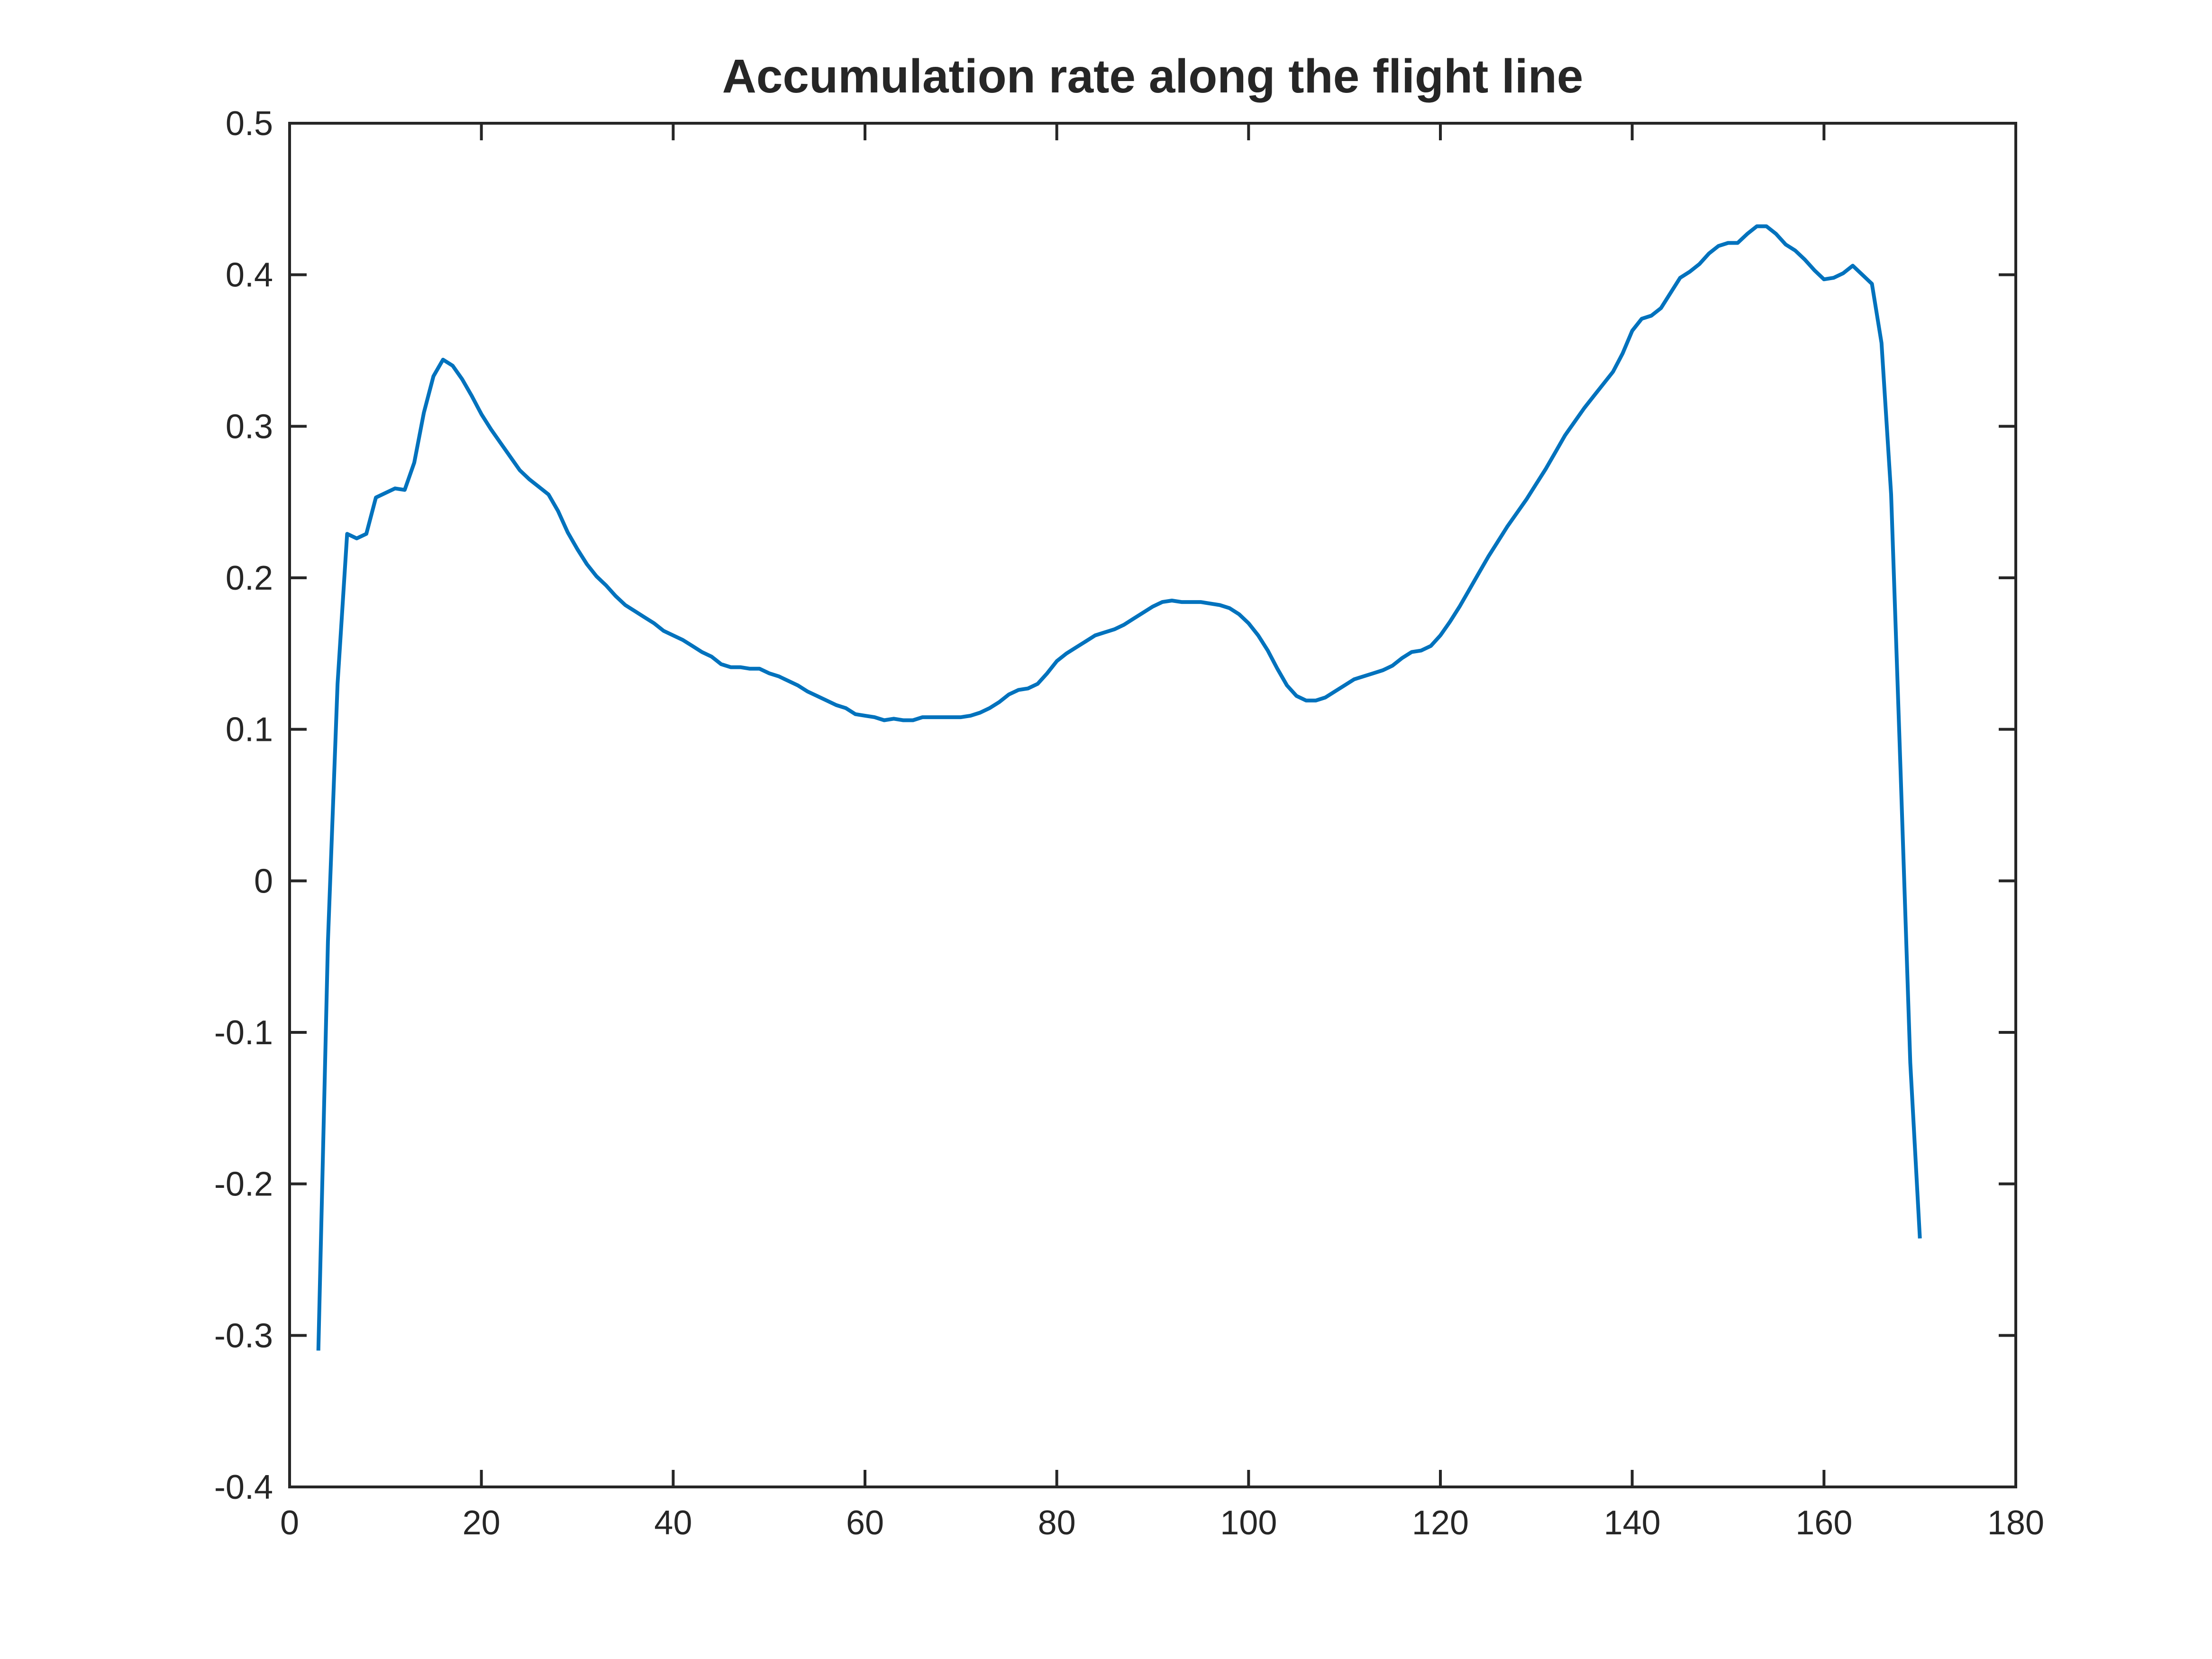 The height and width of the screenshot is (1659, 2212). What do you see at coordinates (243, 1336) in the screenshot?
I see `y-tick-label: -0.3` at bounding box center [243, 1336].